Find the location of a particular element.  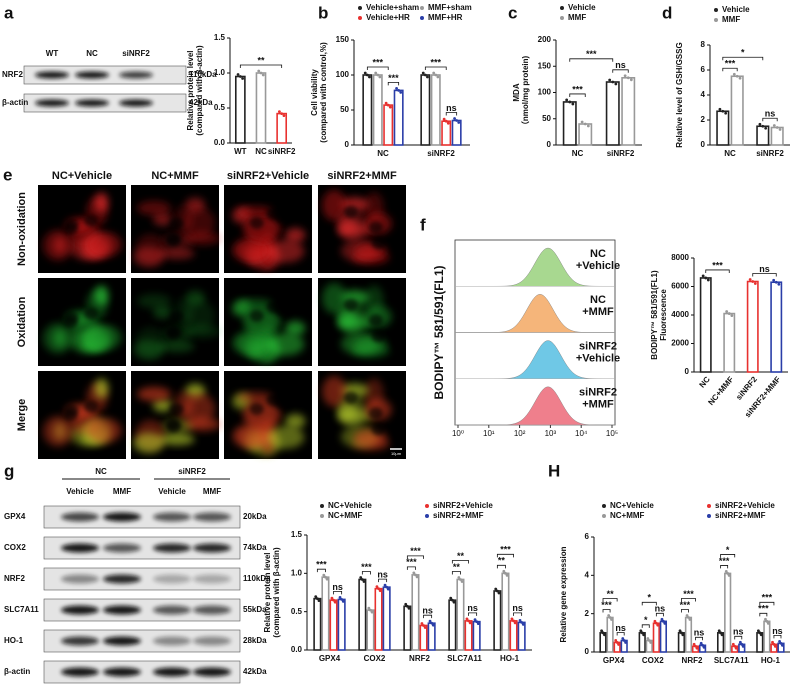

y-tick-label: 50 is located at coordinates (546, 118).